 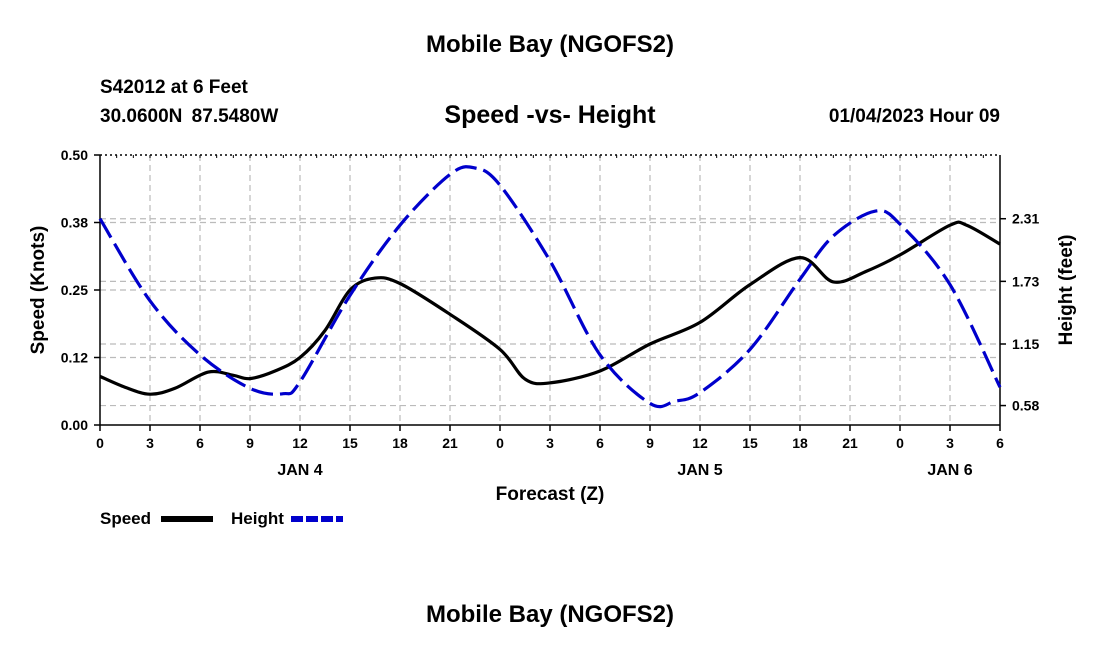 I want to click on y-left-tick-label: 0.25, so click(x=74, y=290).